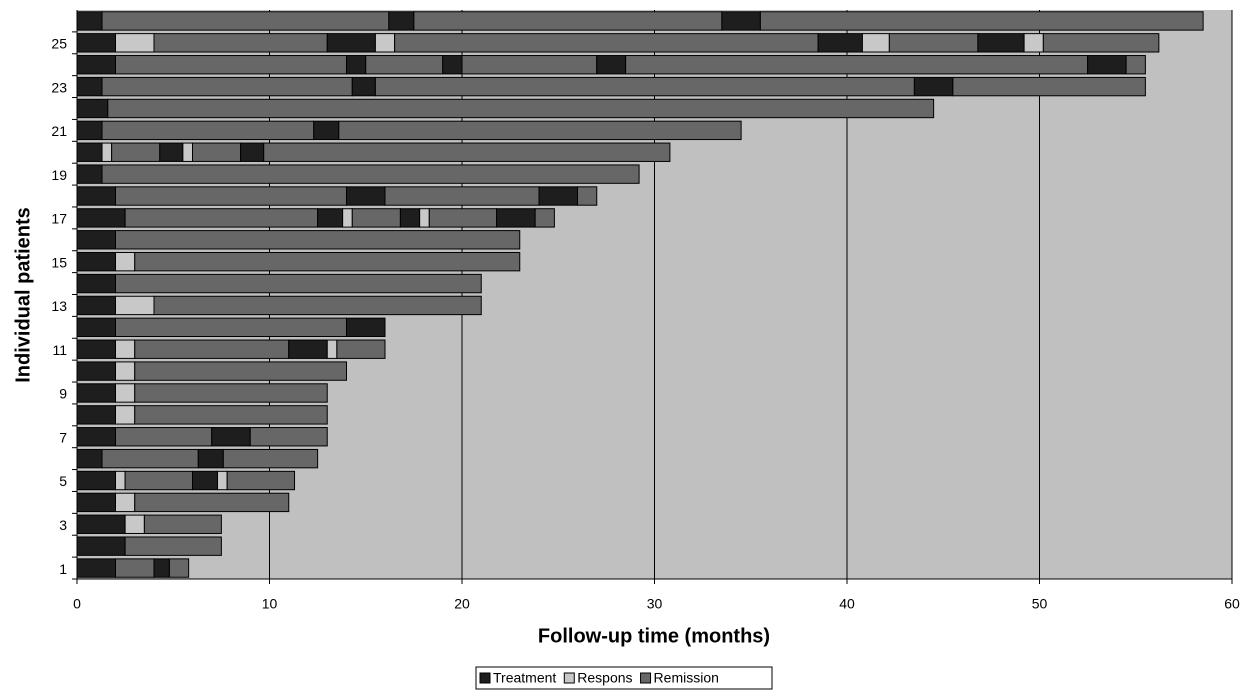 The height and width of the screenshot is (697, 1248). I want to click on legend-box, so click(624, 678).